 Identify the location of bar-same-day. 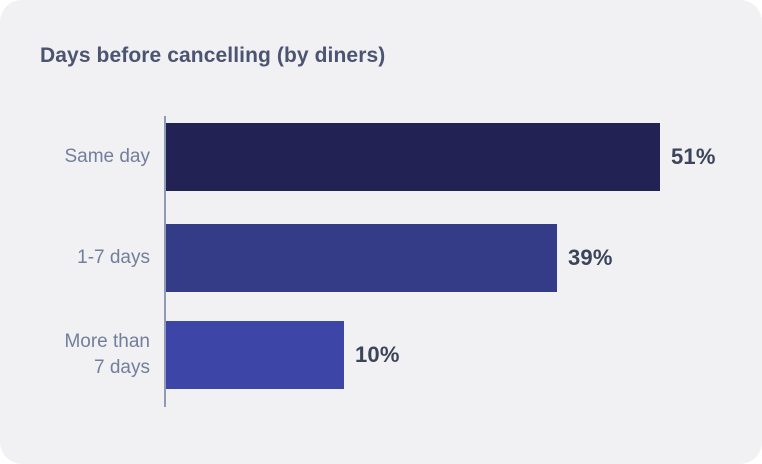
(413, 157).